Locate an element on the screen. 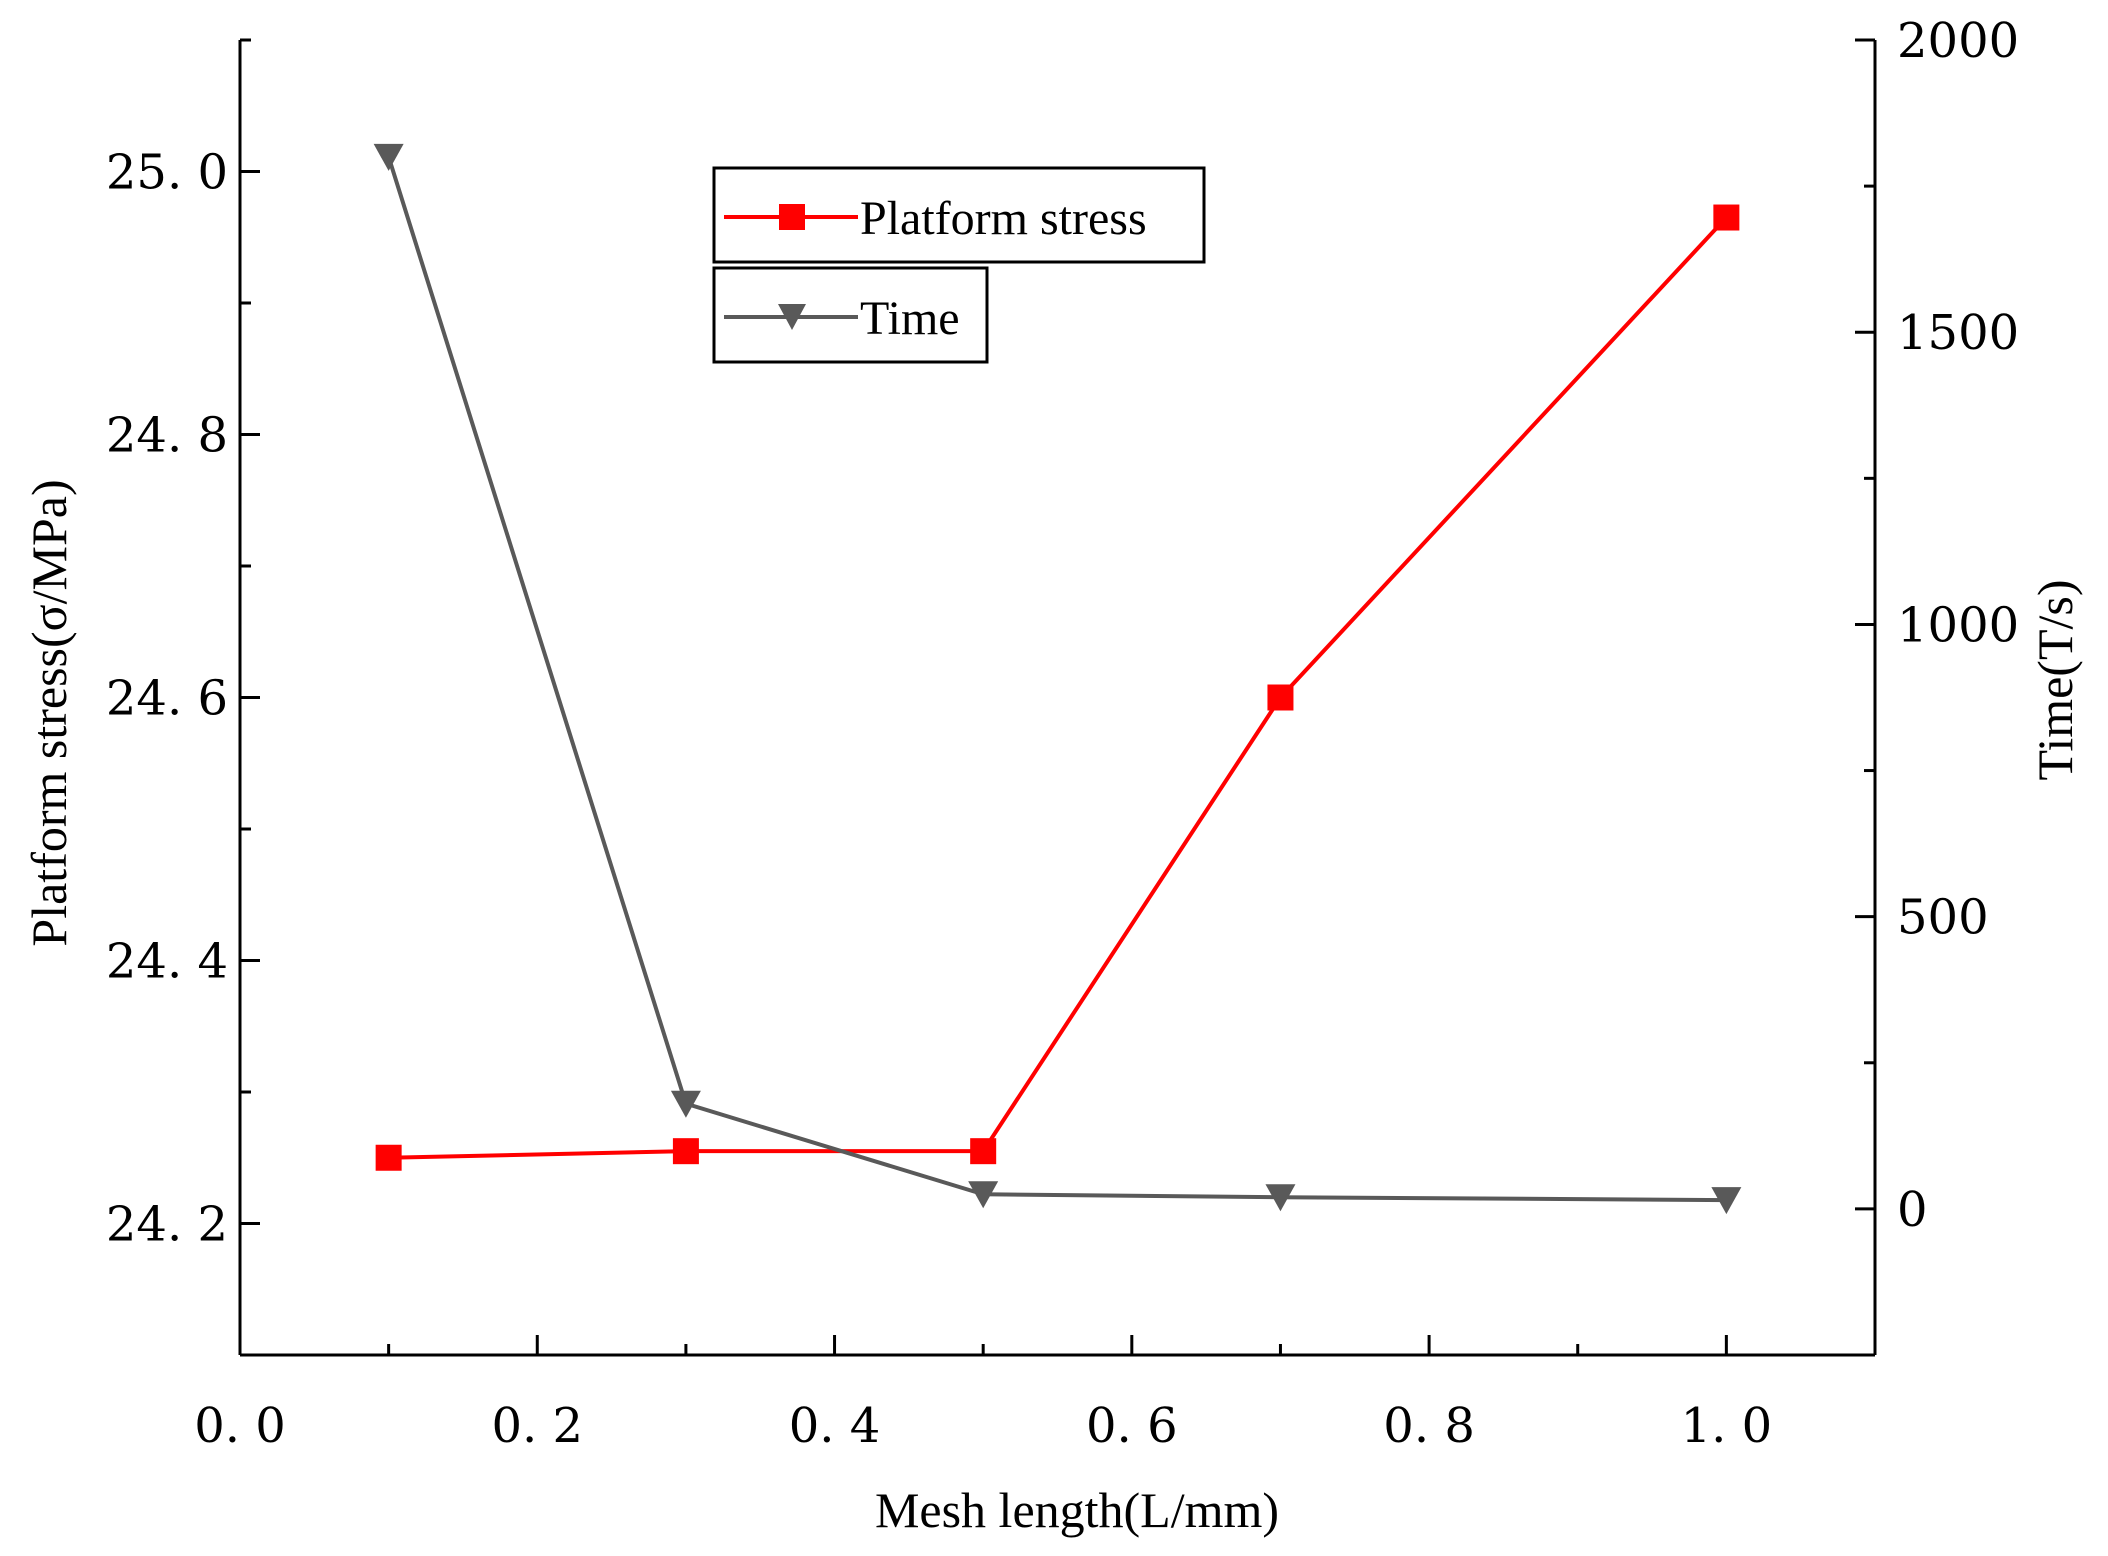  x-tick-label: 0. 4 is located at coordinates (835, 1426).